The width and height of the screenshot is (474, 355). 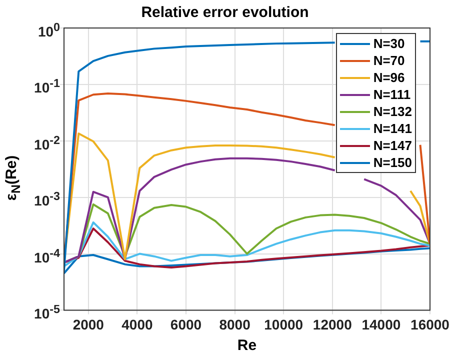 I want to click on chart-title: Relative error evolution, so click(x=225, y=13).